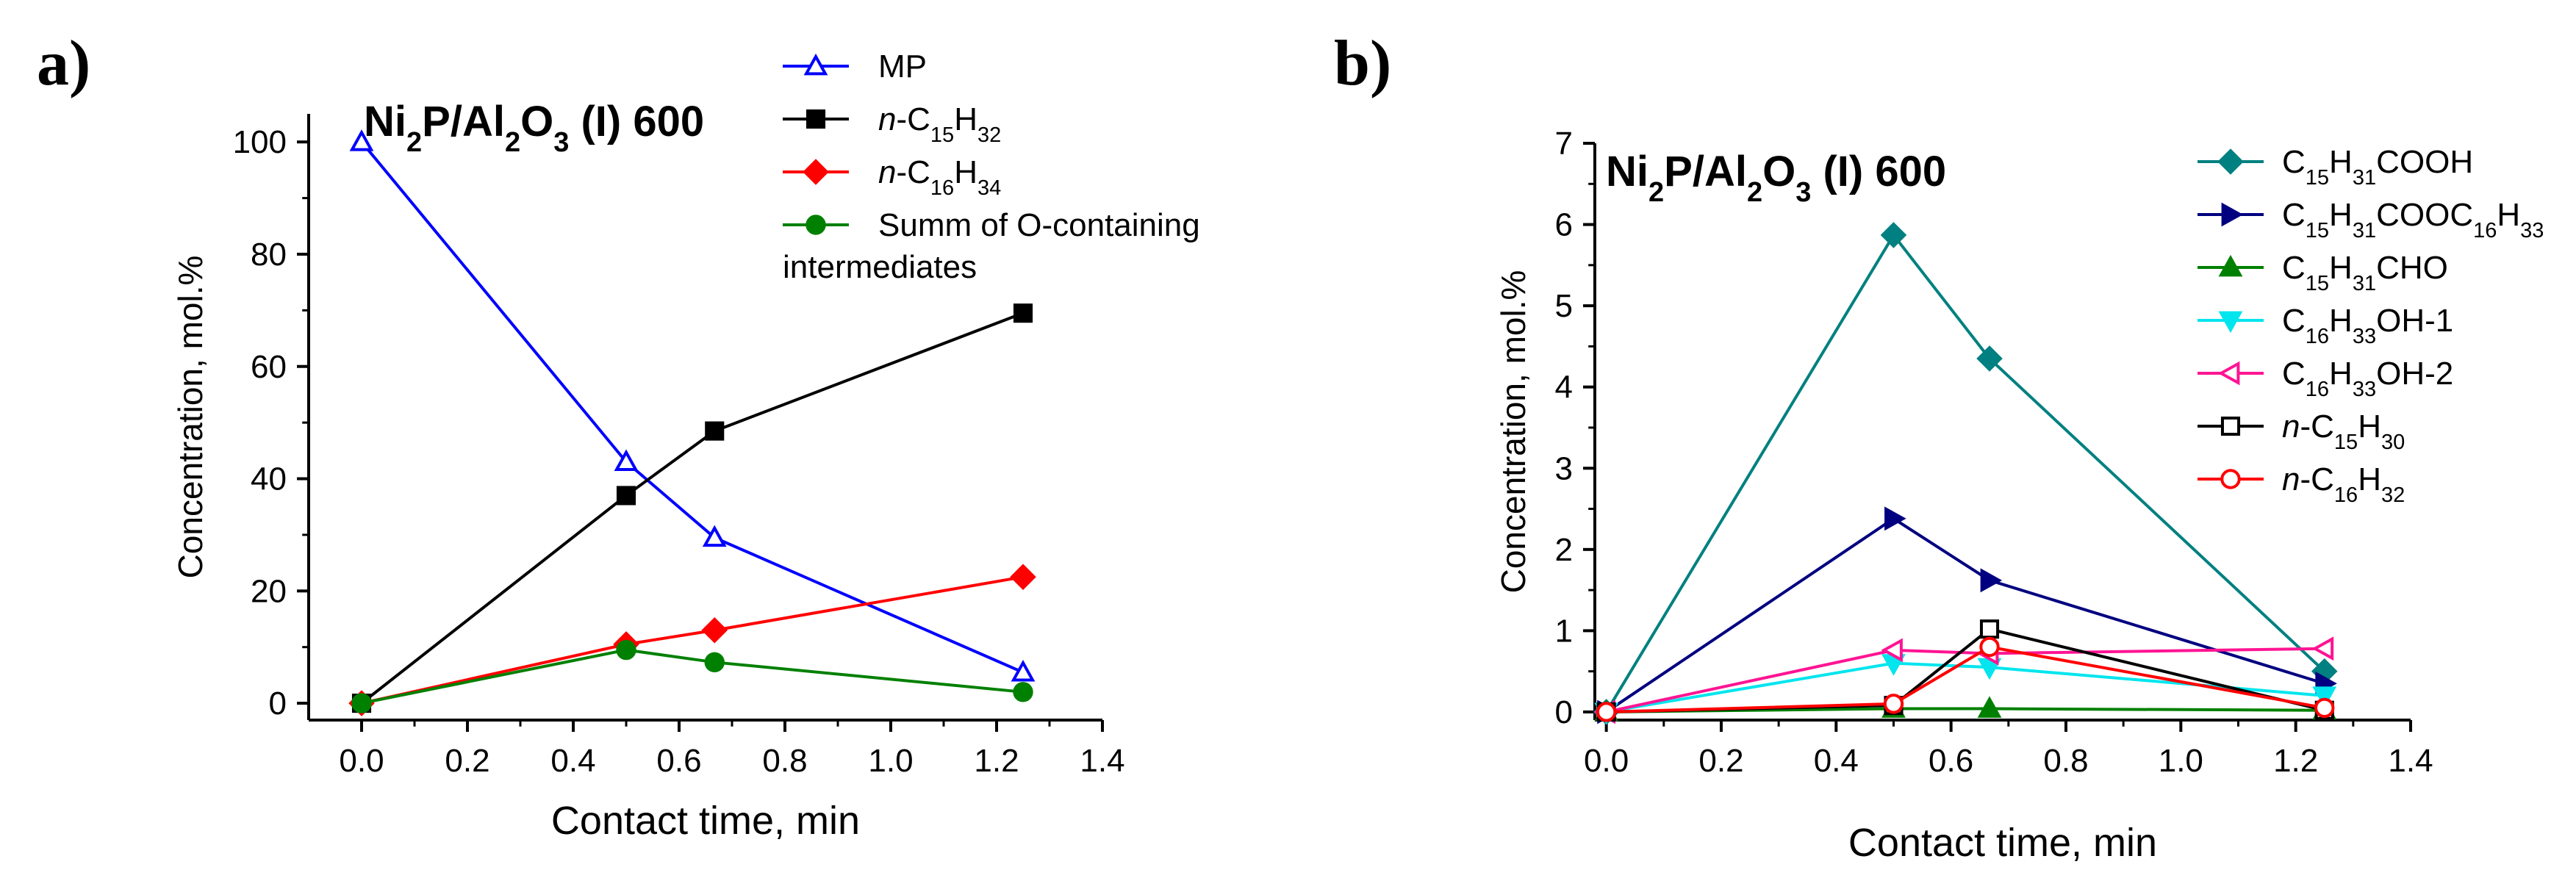  I want to click on legend-label: C15H31COOH, so click(2377, 167).